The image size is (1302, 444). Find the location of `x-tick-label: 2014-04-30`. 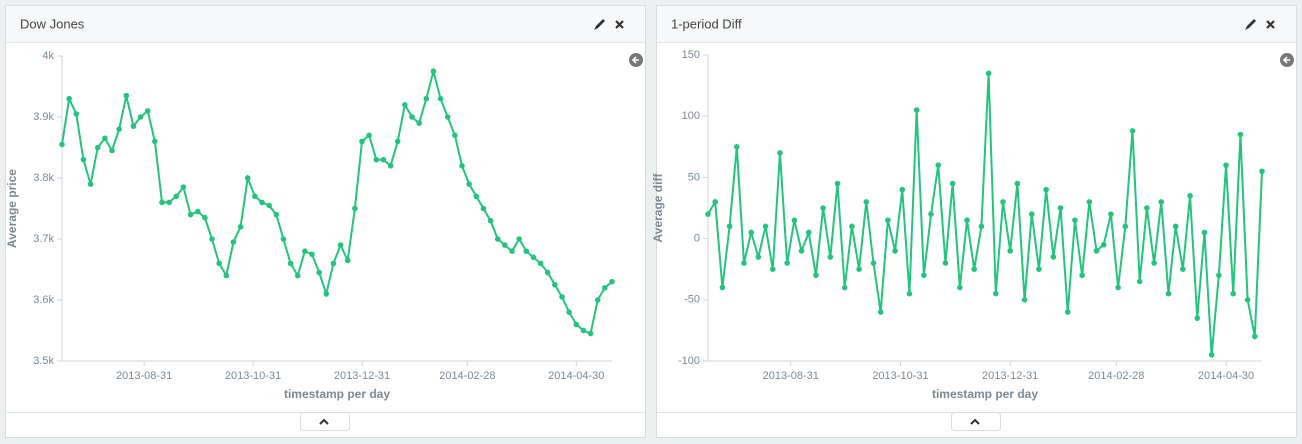

x-tick-label: 2014-04-30 is located at coordinates (1226, 376).